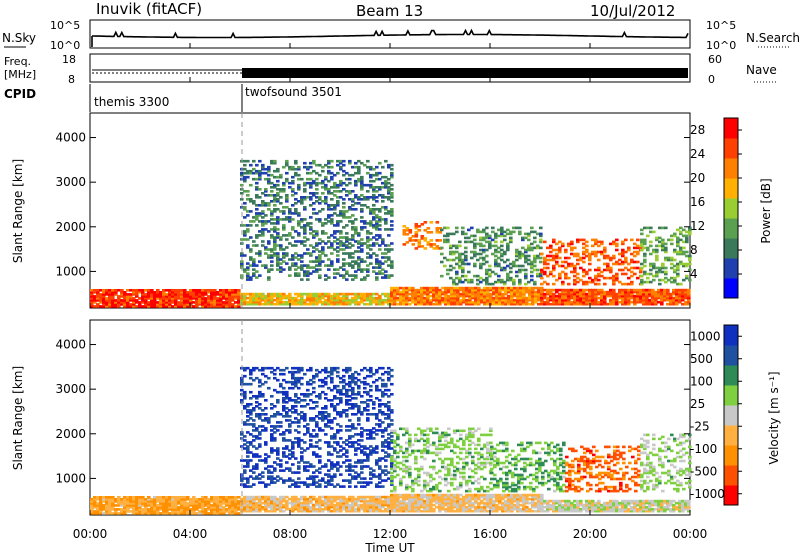  Describe the element at coordinates (697, 130) in the screenshot. I see `colorbar-tick-label: 28` at that location.